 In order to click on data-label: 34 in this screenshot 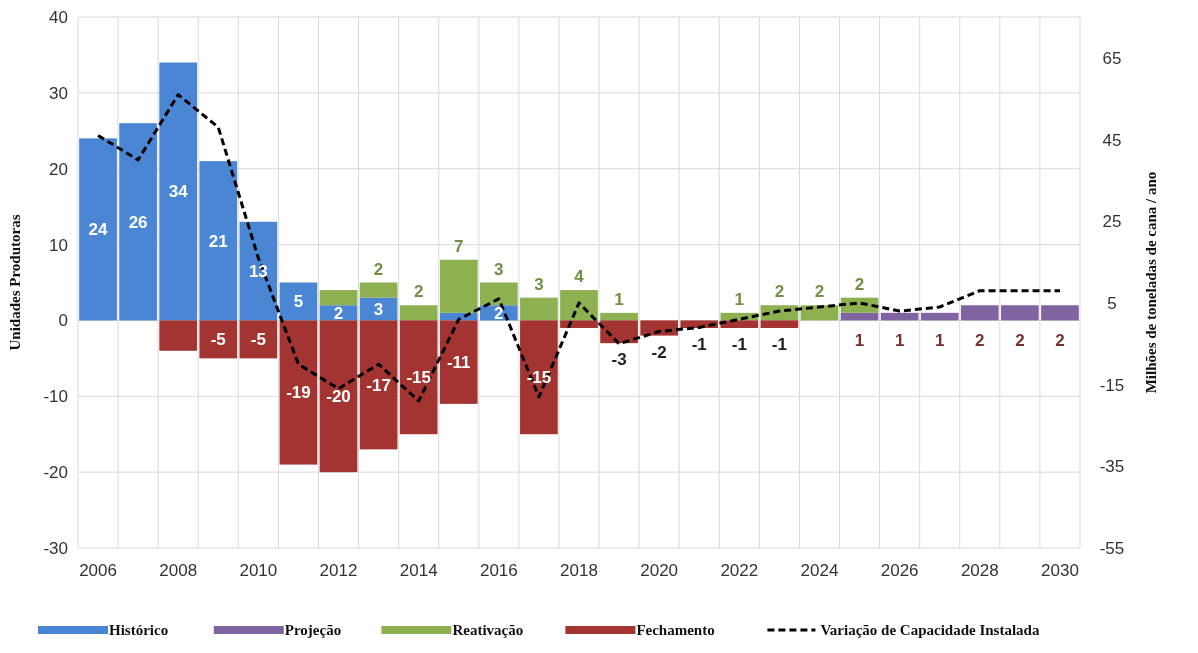, I will do `click(178, 192)`.